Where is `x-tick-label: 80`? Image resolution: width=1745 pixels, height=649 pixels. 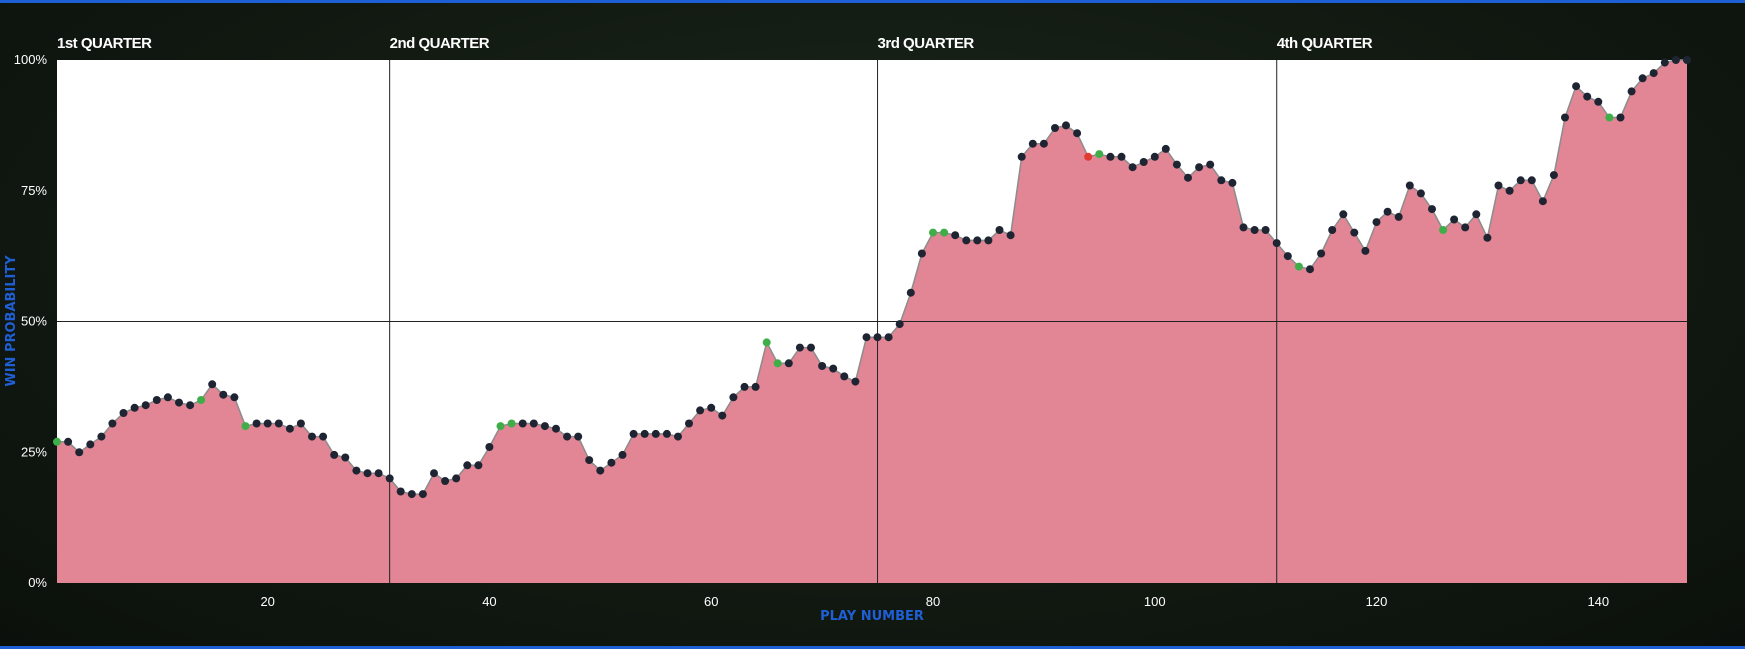
x-tick-label: 80 is located at coordinates (933, 601).